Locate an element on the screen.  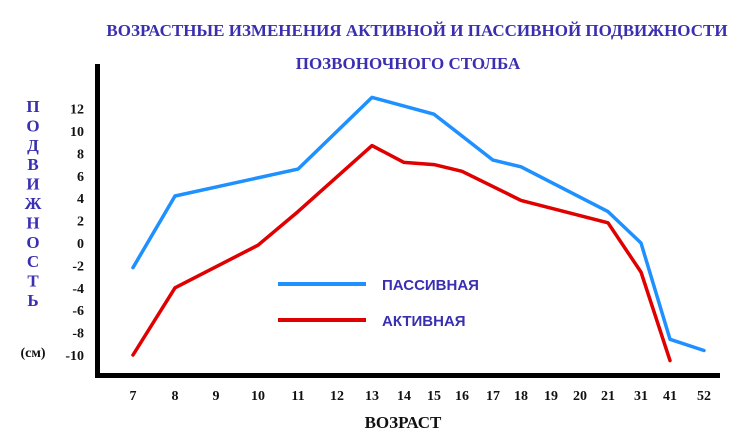
plot-frame-left is located at coordinates (97, 221).